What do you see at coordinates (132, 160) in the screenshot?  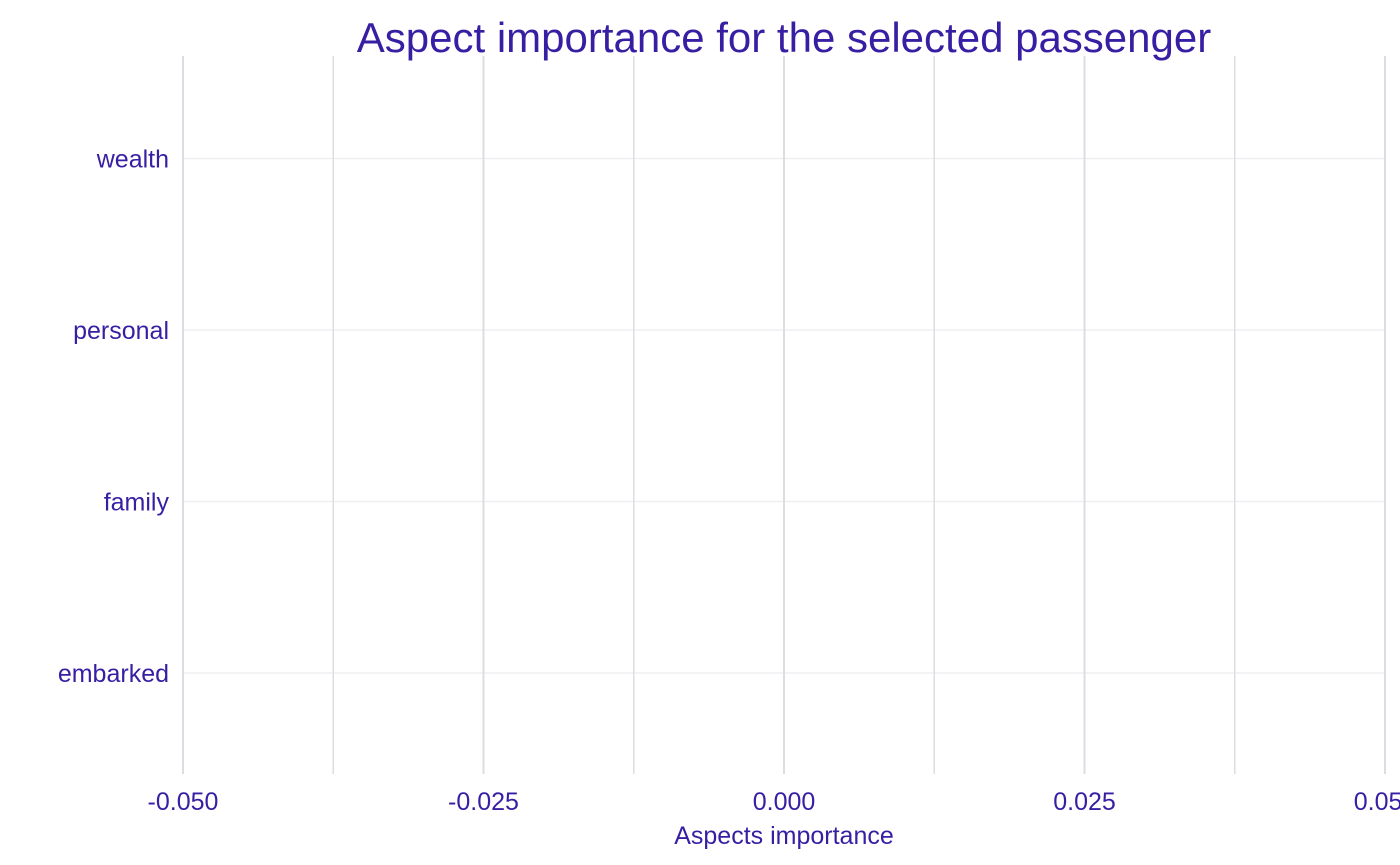 I see `y-tick-label: wealth` at bounding box center [132, 160].